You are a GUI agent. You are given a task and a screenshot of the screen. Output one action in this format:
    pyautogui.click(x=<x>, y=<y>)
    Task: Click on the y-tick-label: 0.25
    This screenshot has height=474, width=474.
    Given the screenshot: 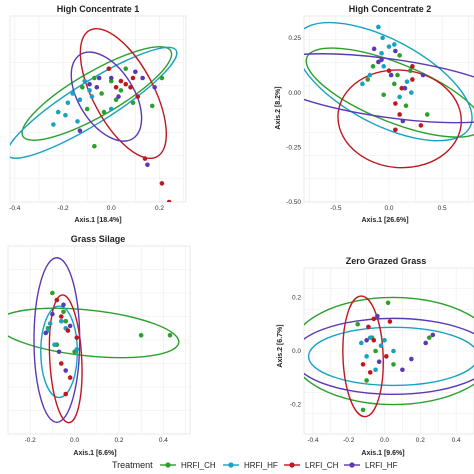 What is the action you would take?
    pyautogui.click(x=294, y=38)
    